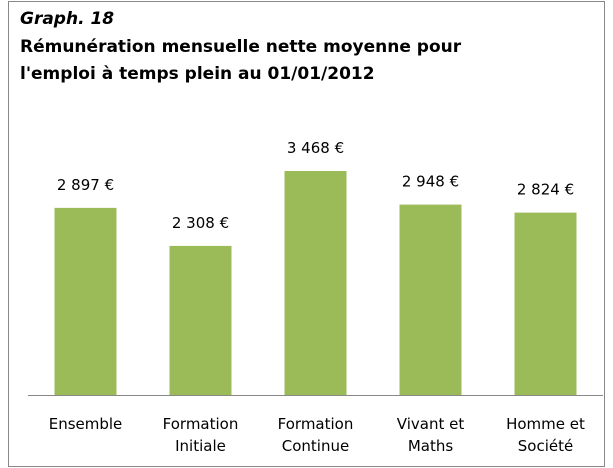 This screenshot has height=468, width=613. Describe the element at coordinates (197, 74) in the screenshot. I see `chart-title: l'emploi à temps plein au 01/01/2012` at that location.